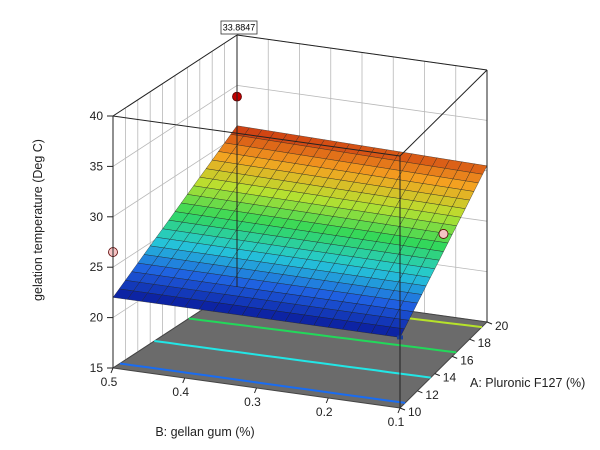  What do you see at coordinates (38, 220) in the screenshot?
I see `z-axis-title: gelation temperature (Deg C)` at bounding box center [38, 220].